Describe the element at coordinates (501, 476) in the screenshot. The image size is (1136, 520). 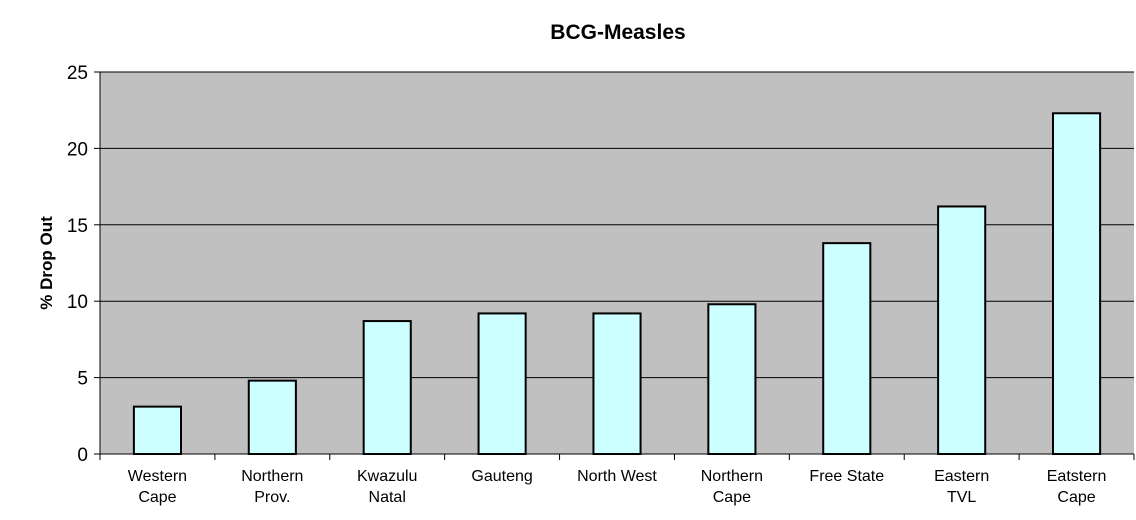
I see `x-tick-label-3: Gauteng` at that location.